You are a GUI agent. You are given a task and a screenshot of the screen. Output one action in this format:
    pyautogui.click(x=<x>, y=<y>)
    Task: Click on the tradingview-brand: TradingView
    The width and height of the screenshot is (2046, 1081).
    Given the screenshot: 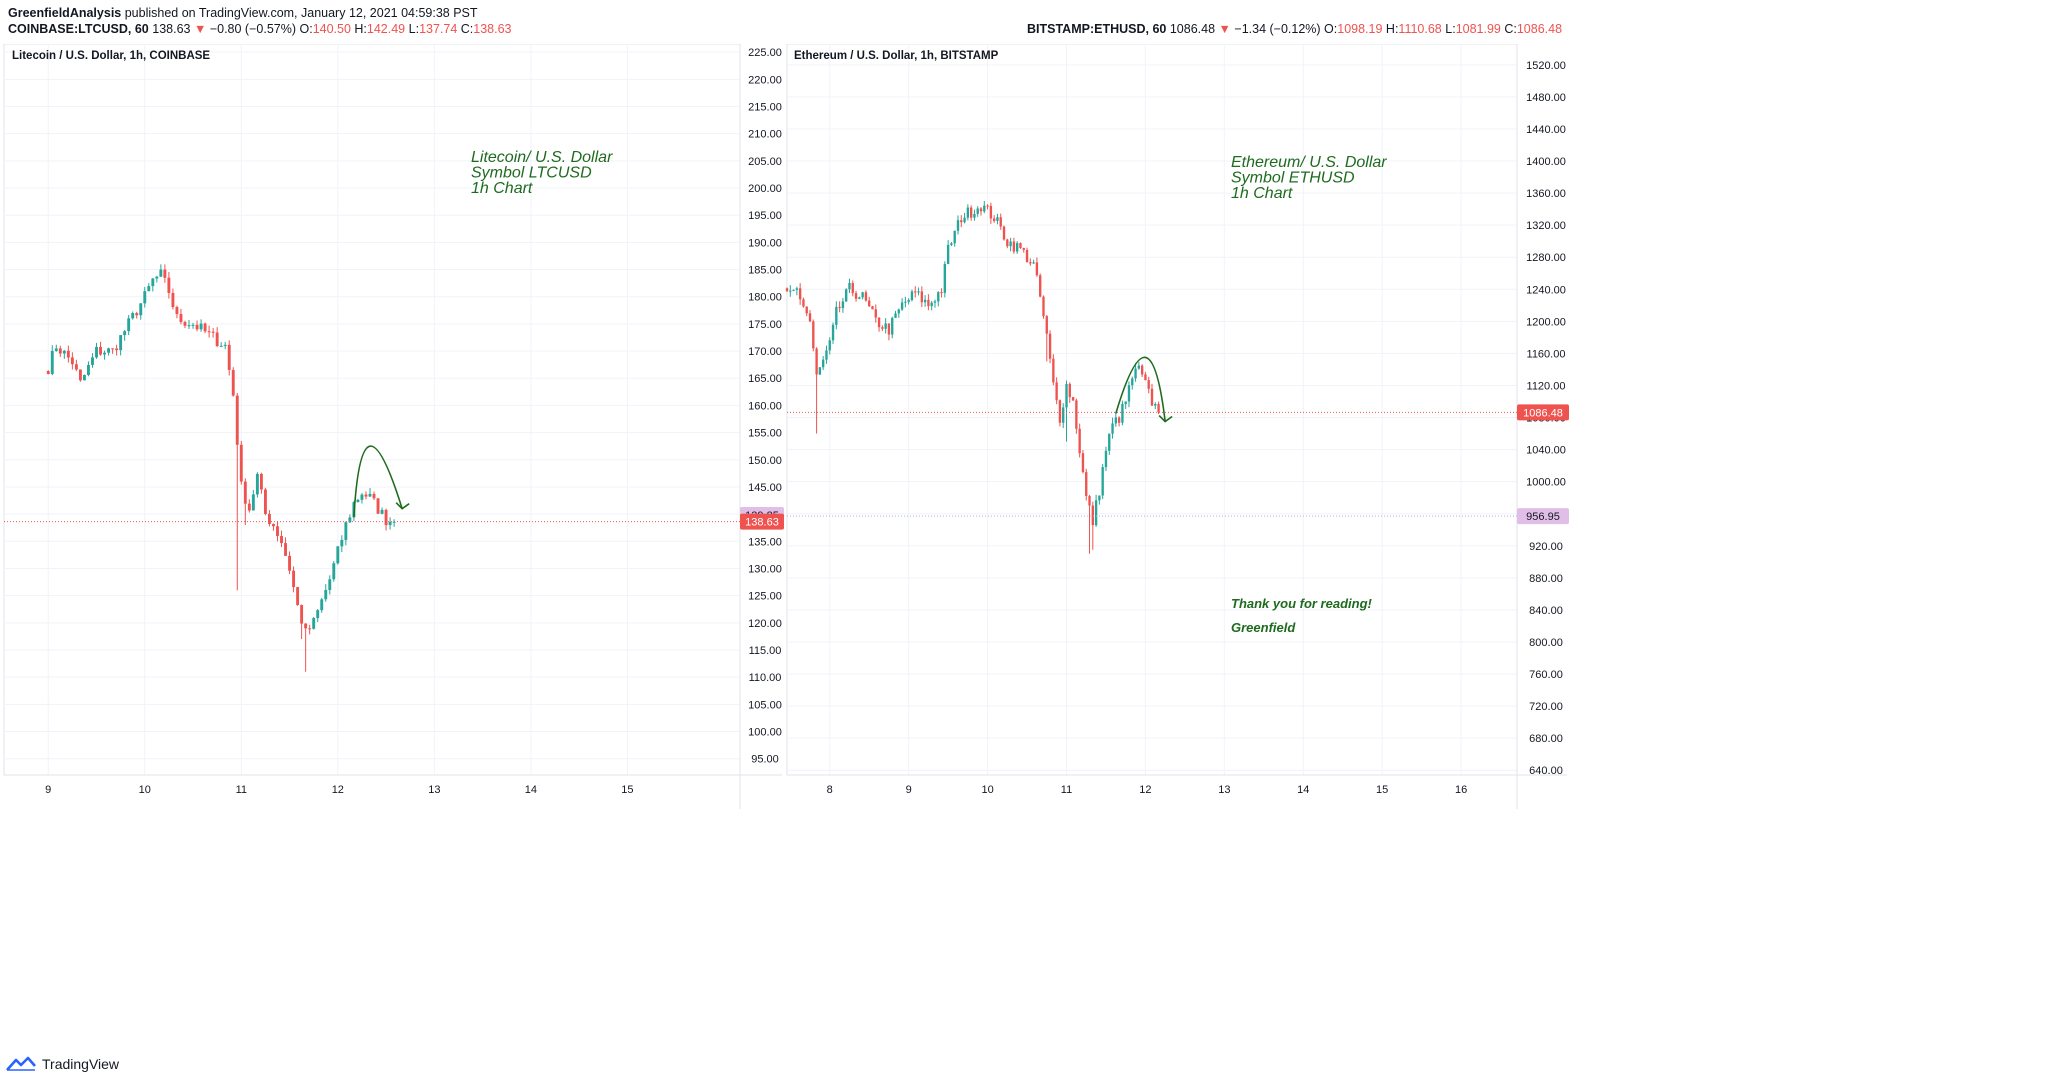 What is the action you would take?
    pyautogui.click(x=81, y=1064)
    